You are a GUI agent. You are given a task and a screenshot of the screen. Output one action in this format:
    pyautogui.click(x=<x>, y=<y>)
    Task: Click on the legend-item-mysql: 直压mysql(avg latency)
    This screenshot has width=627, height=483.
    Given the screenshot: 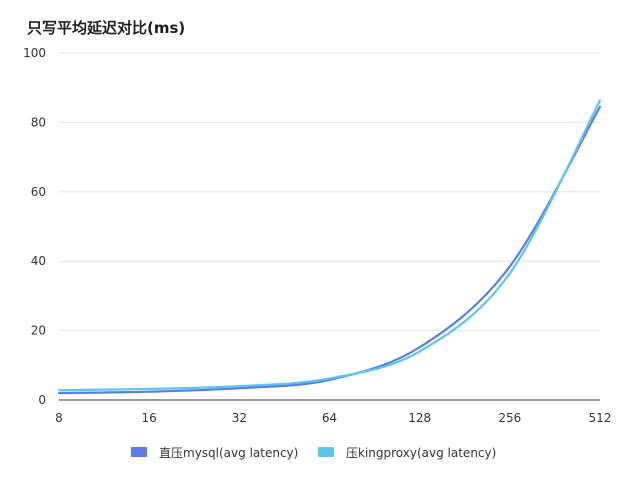 What is the action you would take?
    pyautogui.click(x=214, y=452)
    